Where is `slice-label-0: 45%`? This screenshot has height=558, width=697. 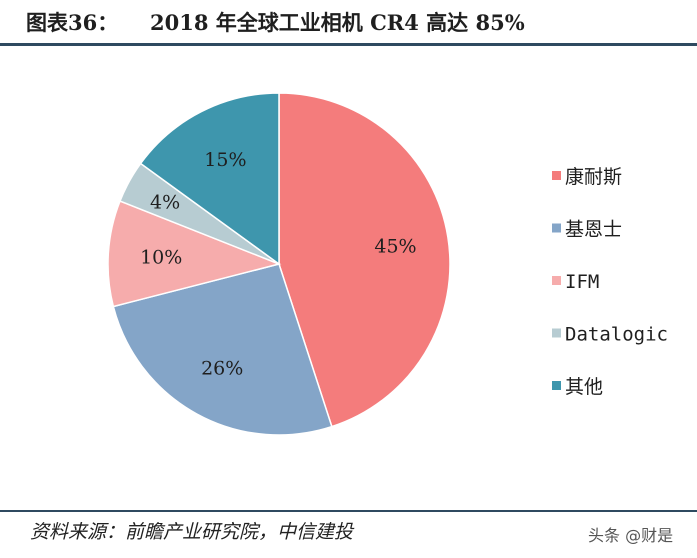
slice-label-0: 45% is located at coordinates (395, 247).